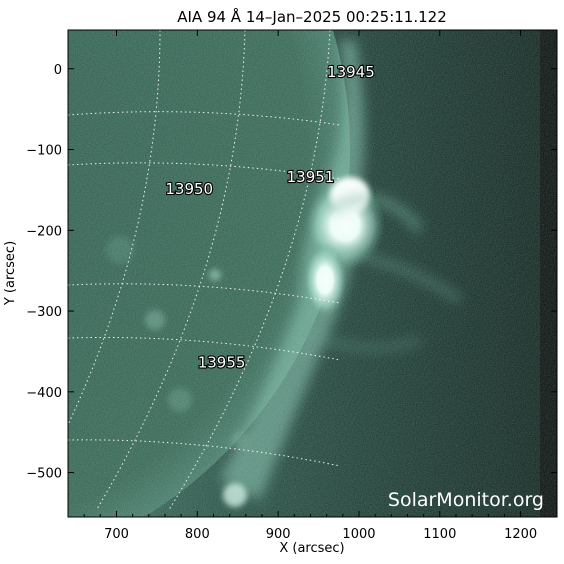 The width and height of the screenshot is (564, 564). I want to click on active-region-label: 13951, so click(311, 177).